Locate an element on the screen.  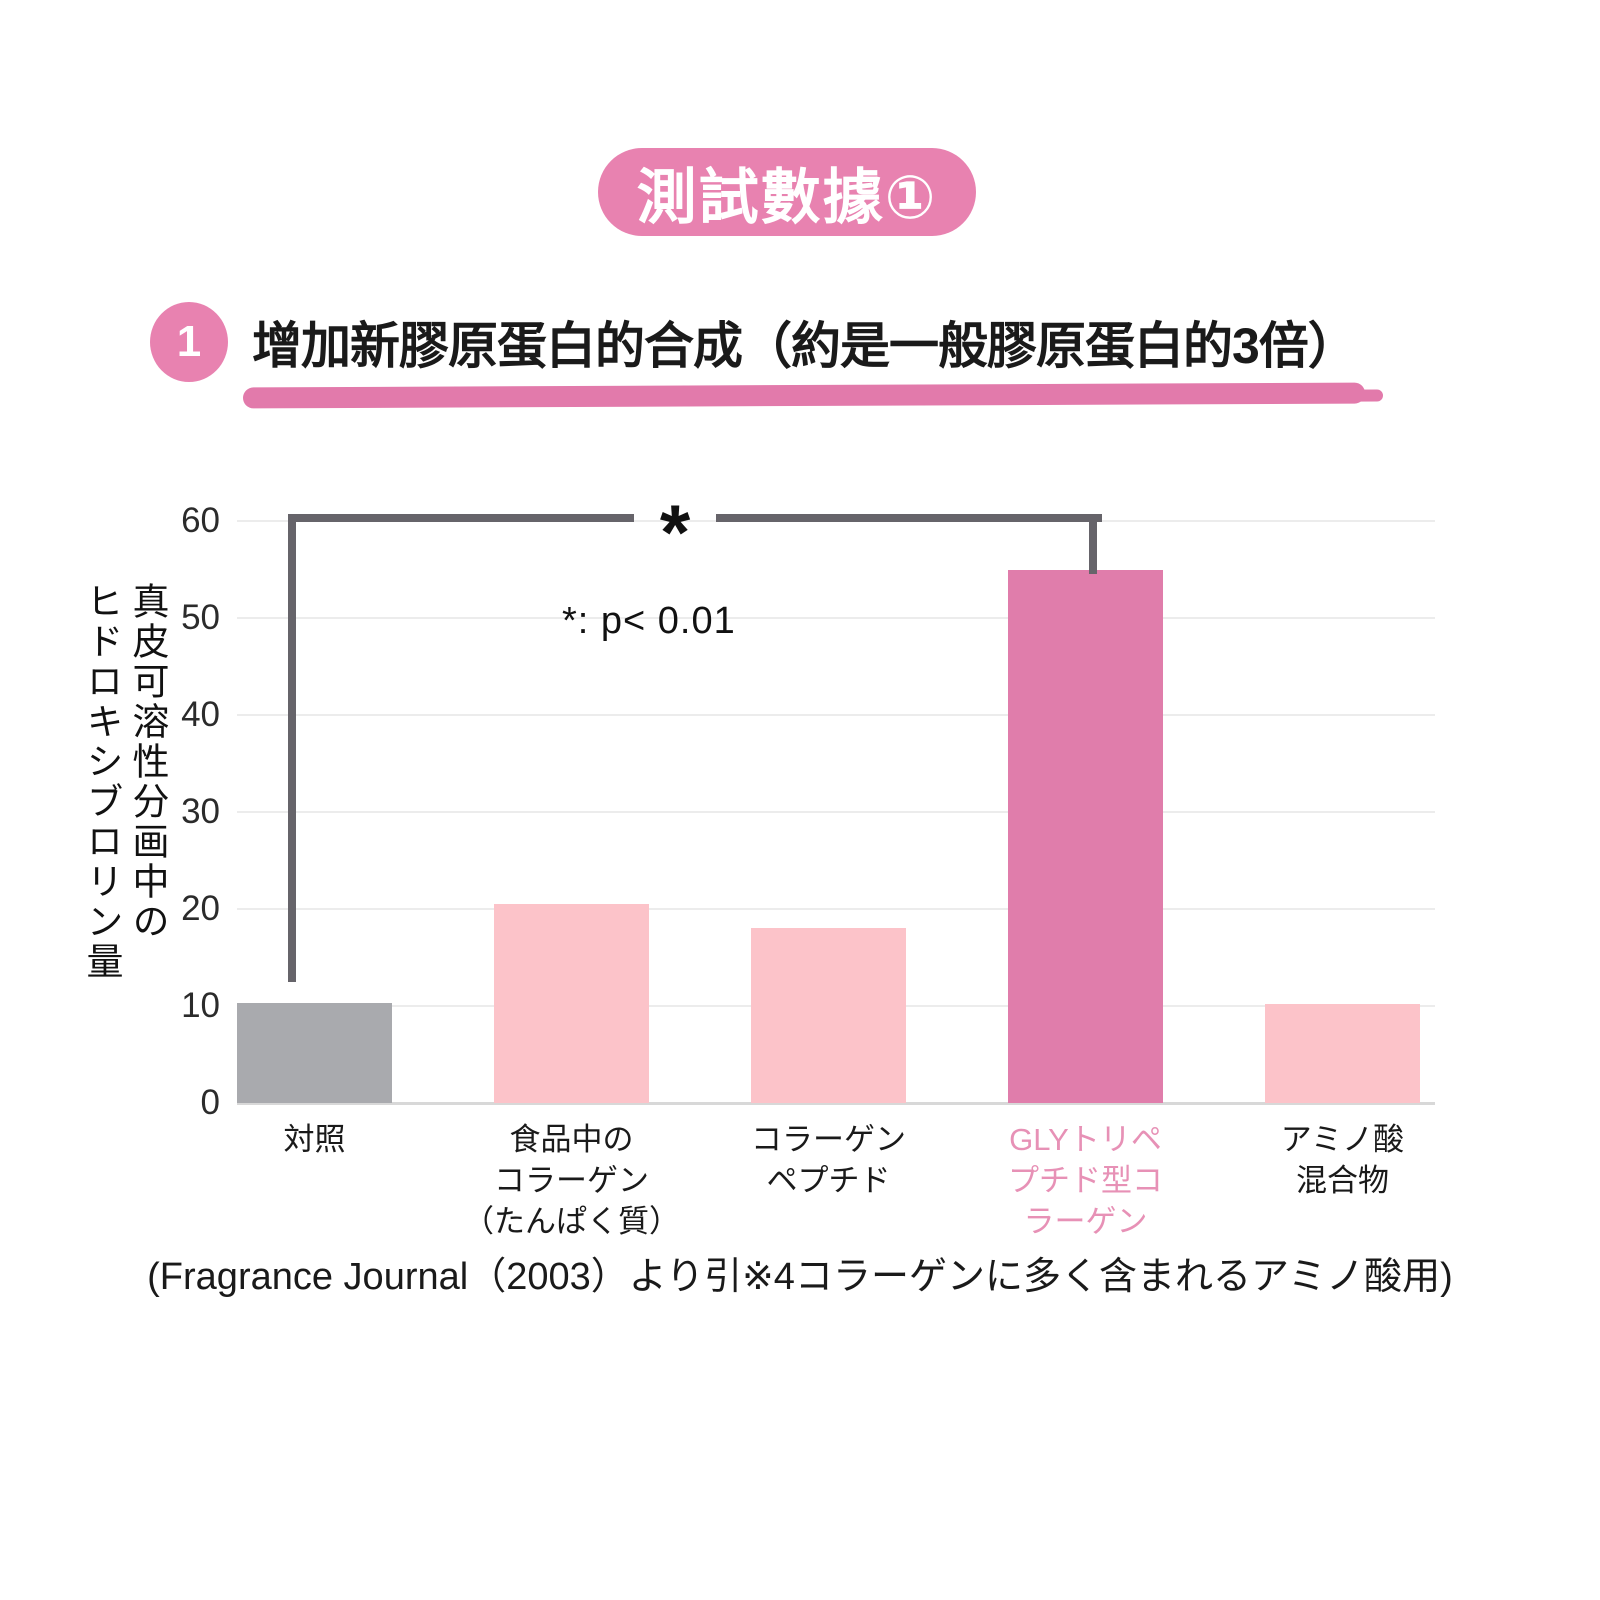
y-axis-title-line-1: 真皮可溶性分画中の is located at coordinates (147, 762).